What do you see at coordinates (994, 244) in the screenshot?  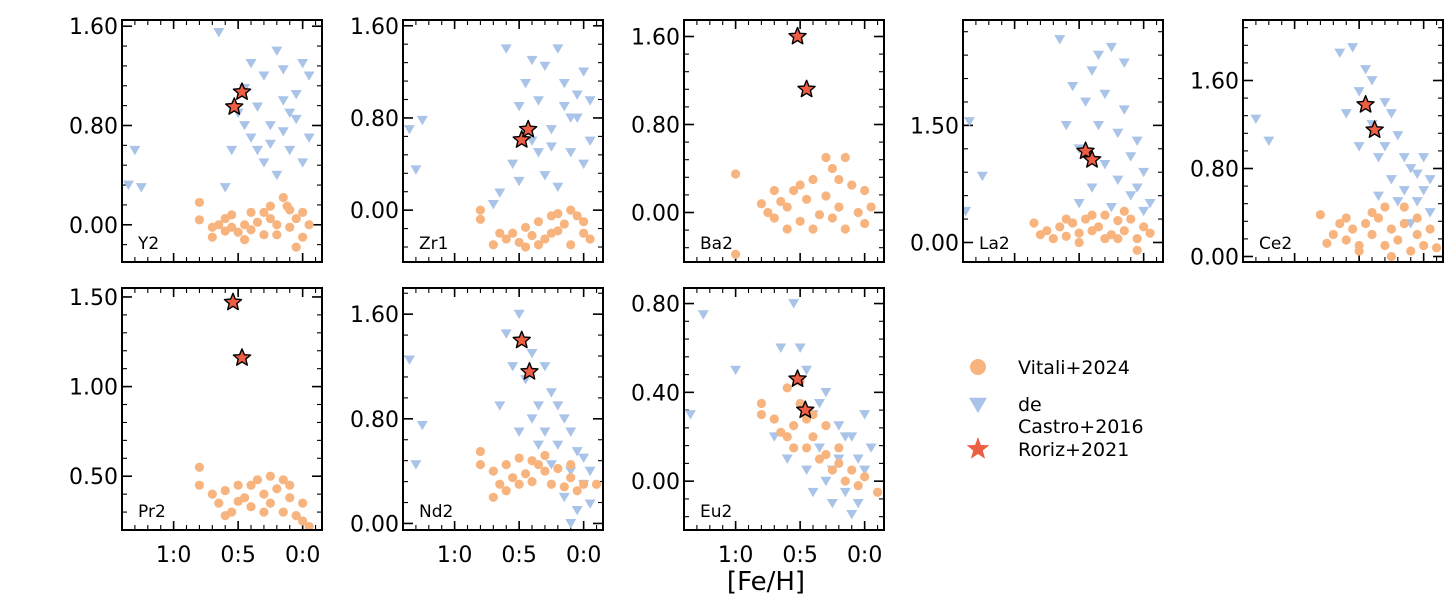 I see `element-label: La2` at bounding box center [994, 244].